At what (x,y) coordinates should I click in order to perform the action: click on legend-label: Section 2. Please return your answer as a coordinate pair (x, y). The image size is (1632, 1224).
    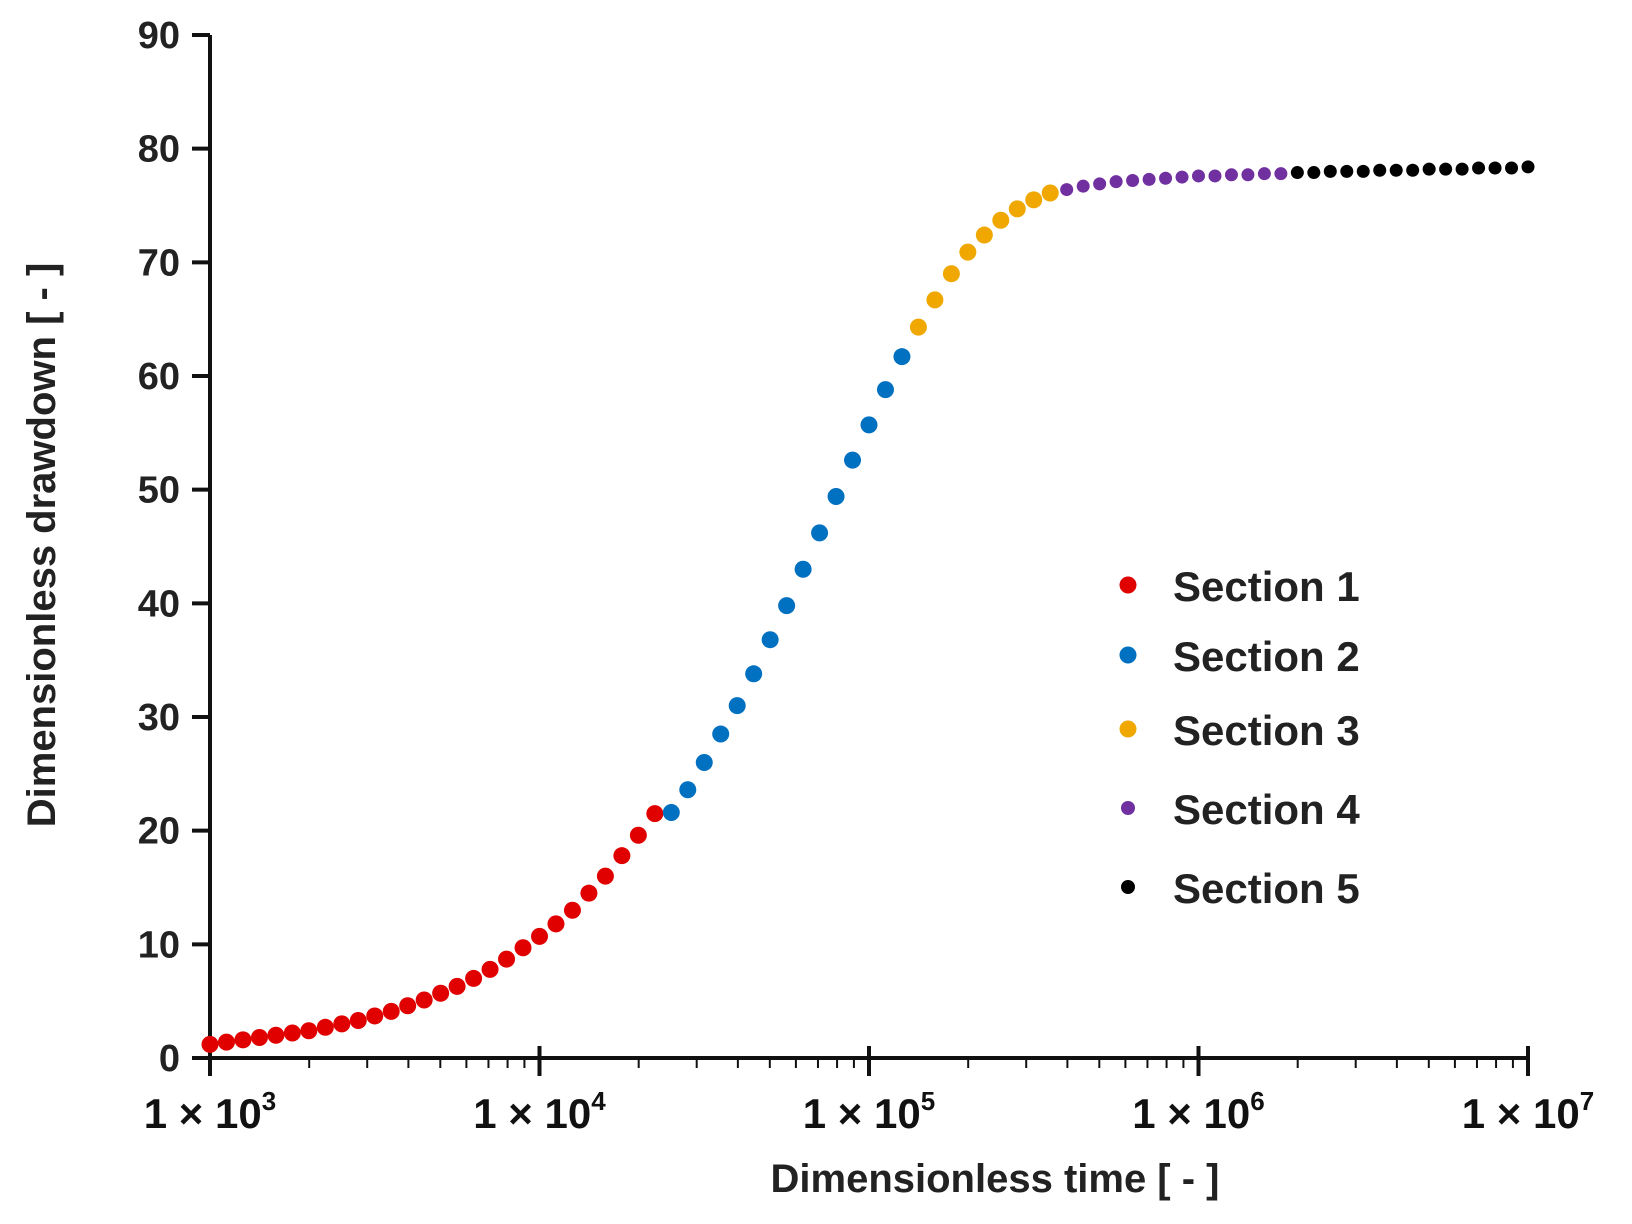
    Looking at the image, I should click on (1266, 656).